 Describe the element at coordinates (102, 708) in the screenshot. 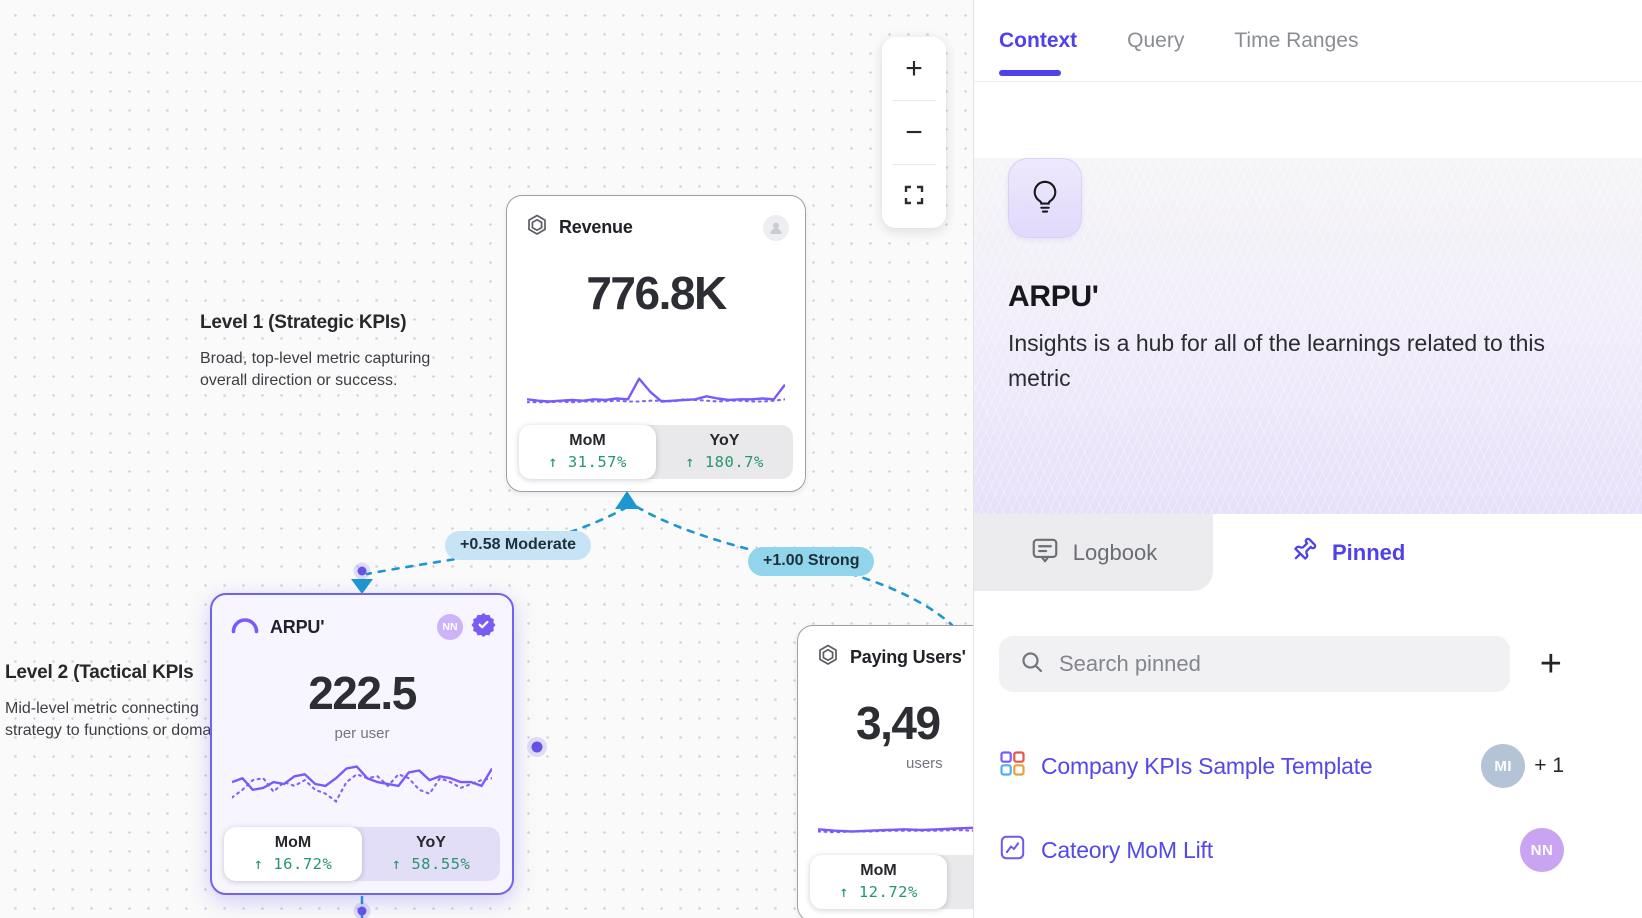

I see `level-2-line-1: Mid-level metric connecting` at that location.